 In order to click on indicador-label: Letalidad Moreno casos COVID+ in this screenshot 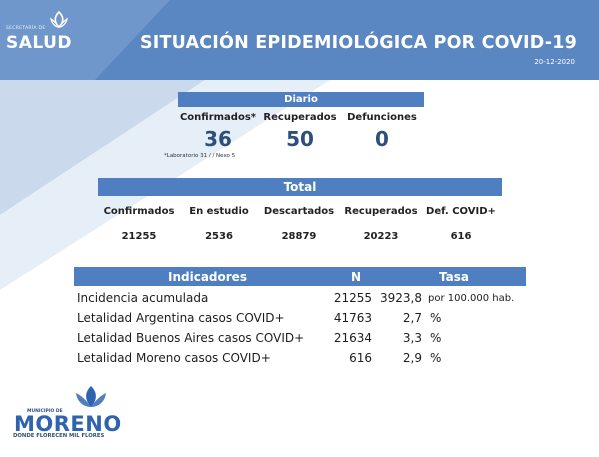, I will do `click(174, 358)`.